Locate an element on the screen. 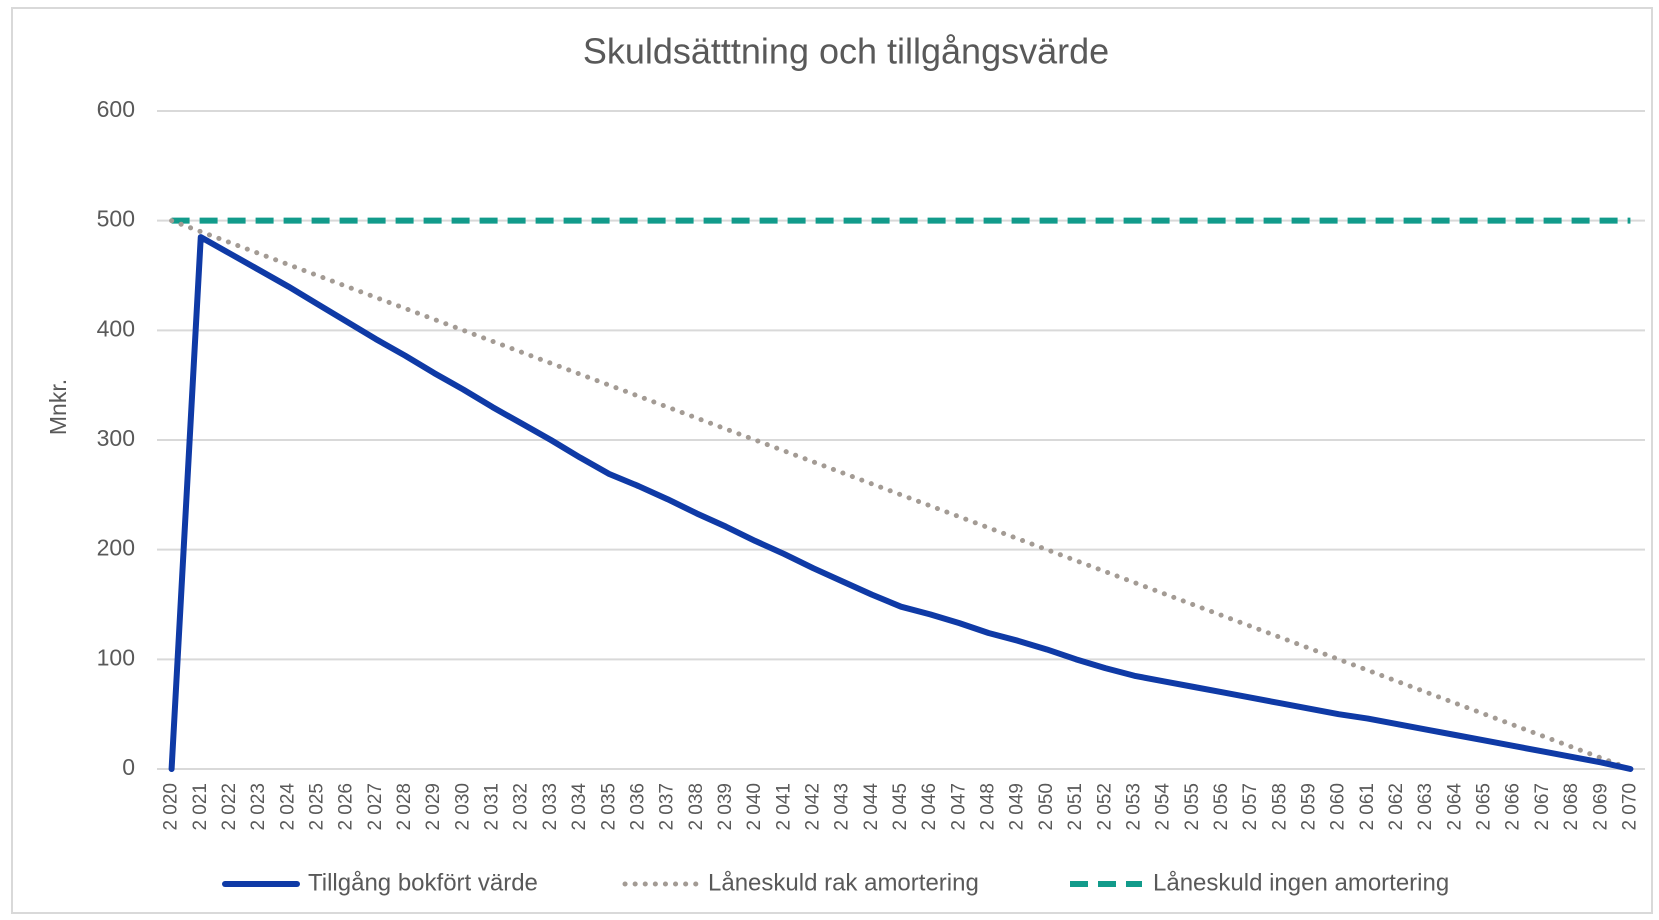  x-tick-label: 2 049 is located at coordinates (1017, 807).